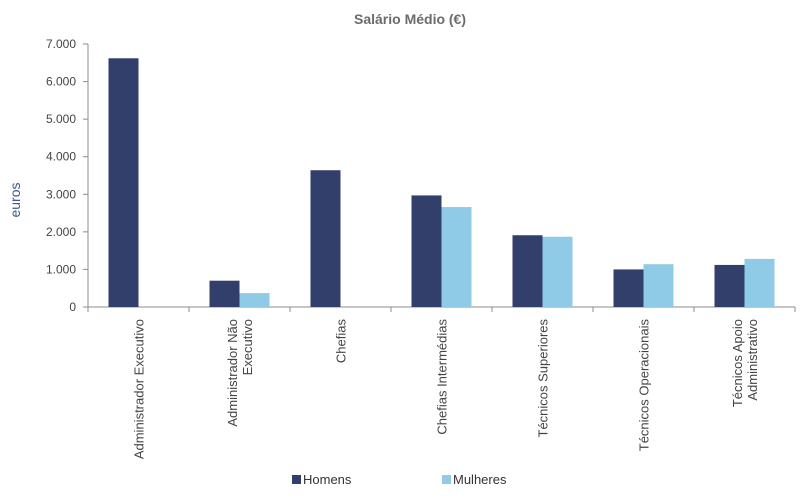 This screenshot has height=498, width=803. What do you see at coordinates (296, 479) in the screenshot?
I see `legend-swatch-homens` at bounding box center [296, 479].